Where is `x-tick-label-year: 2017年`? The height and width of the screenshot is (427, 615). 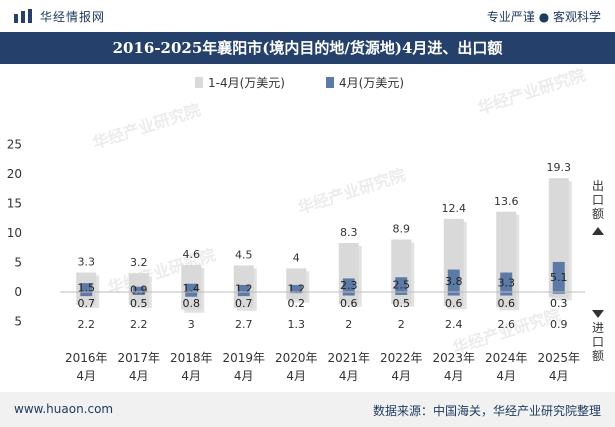
x-tick-label-year: 2017年 is located at coordinates (138, 358).